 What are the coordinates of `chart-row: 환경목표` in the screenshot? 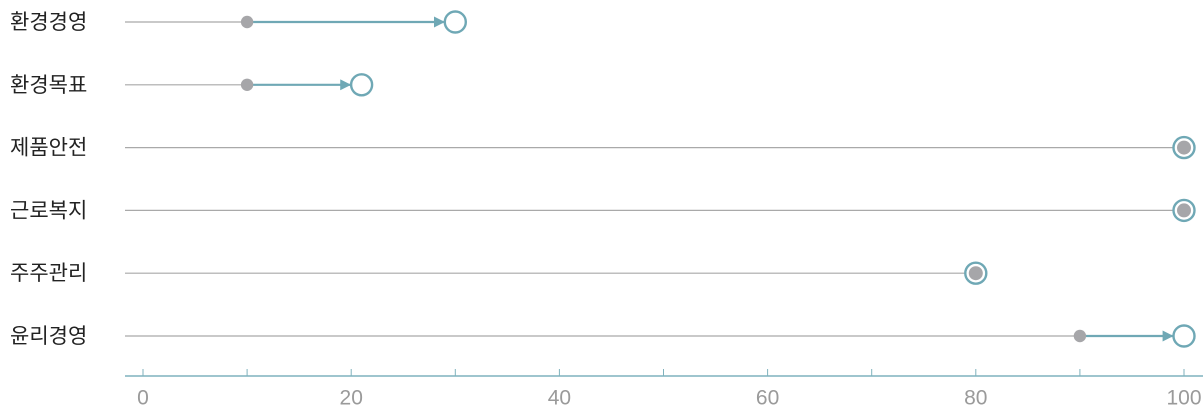 It's located at (192, 85).